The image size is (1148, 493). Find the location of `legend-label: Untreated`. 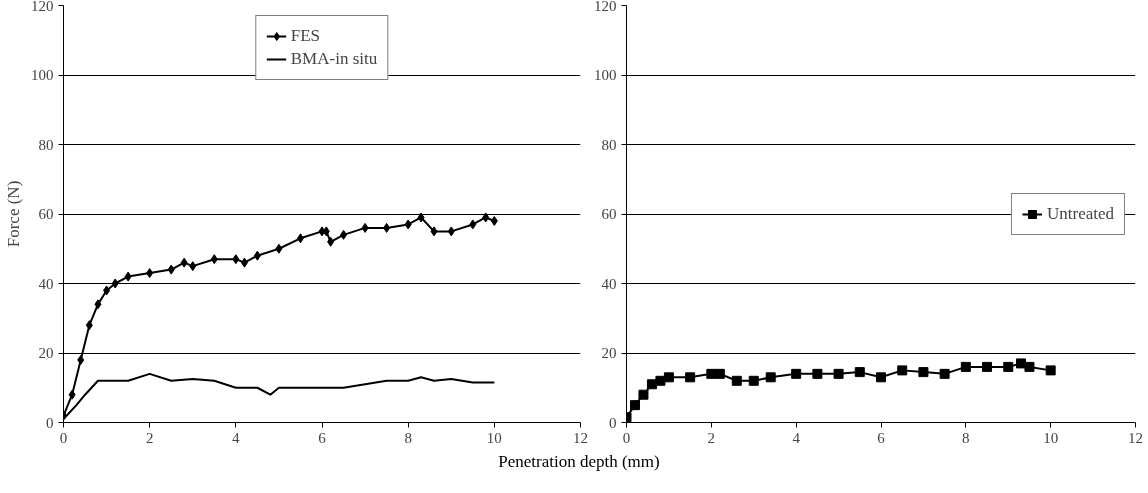

legend-label: Untreated is located at coordinates (1080, 213).